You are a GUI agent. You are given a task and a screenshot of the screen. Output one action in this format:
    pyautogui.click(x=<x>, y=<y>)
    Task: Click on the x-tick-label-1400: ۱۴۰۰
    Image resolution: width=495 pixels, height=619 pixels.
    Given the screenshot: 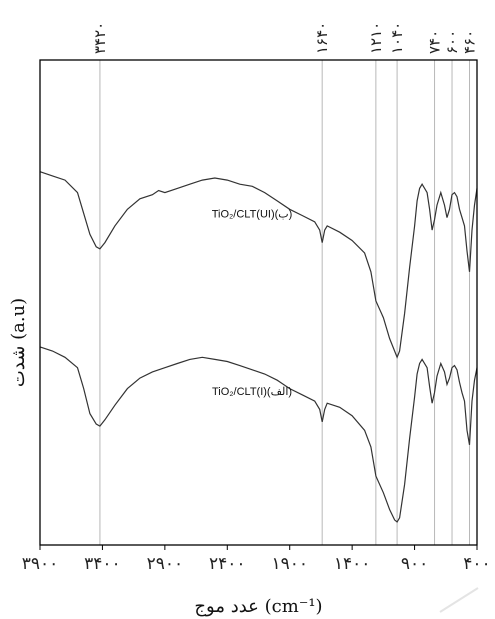 What is the action you would take?
    pyautogui.click(x=352, y=564)
    